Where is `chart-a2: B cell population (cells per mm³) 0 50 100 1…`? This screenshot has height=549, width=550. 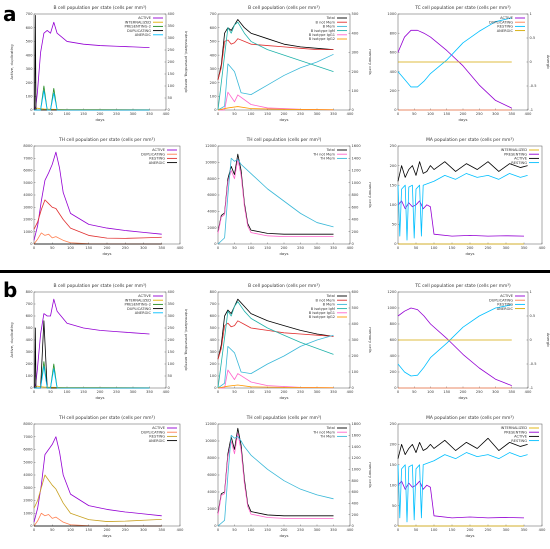 chart-a2: B cell population (cells per mm³) 0 50 100 1… is located at coordinates (282, 66).